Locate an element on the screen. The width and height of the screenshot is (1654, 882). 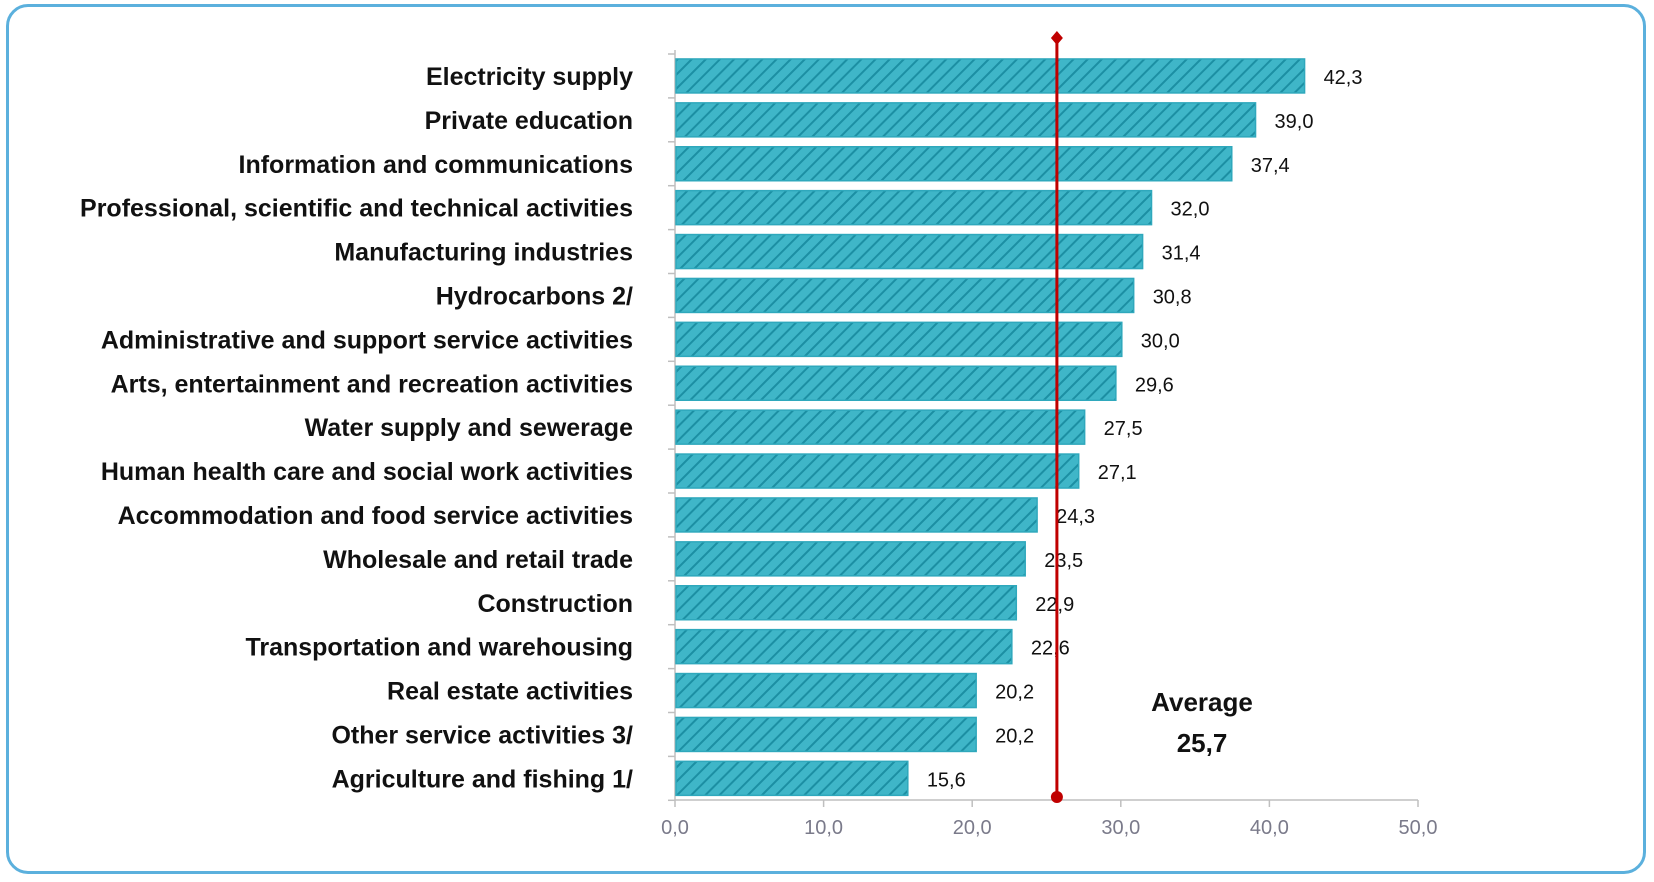
category-label: Construction is located at coordinates (555, 604).